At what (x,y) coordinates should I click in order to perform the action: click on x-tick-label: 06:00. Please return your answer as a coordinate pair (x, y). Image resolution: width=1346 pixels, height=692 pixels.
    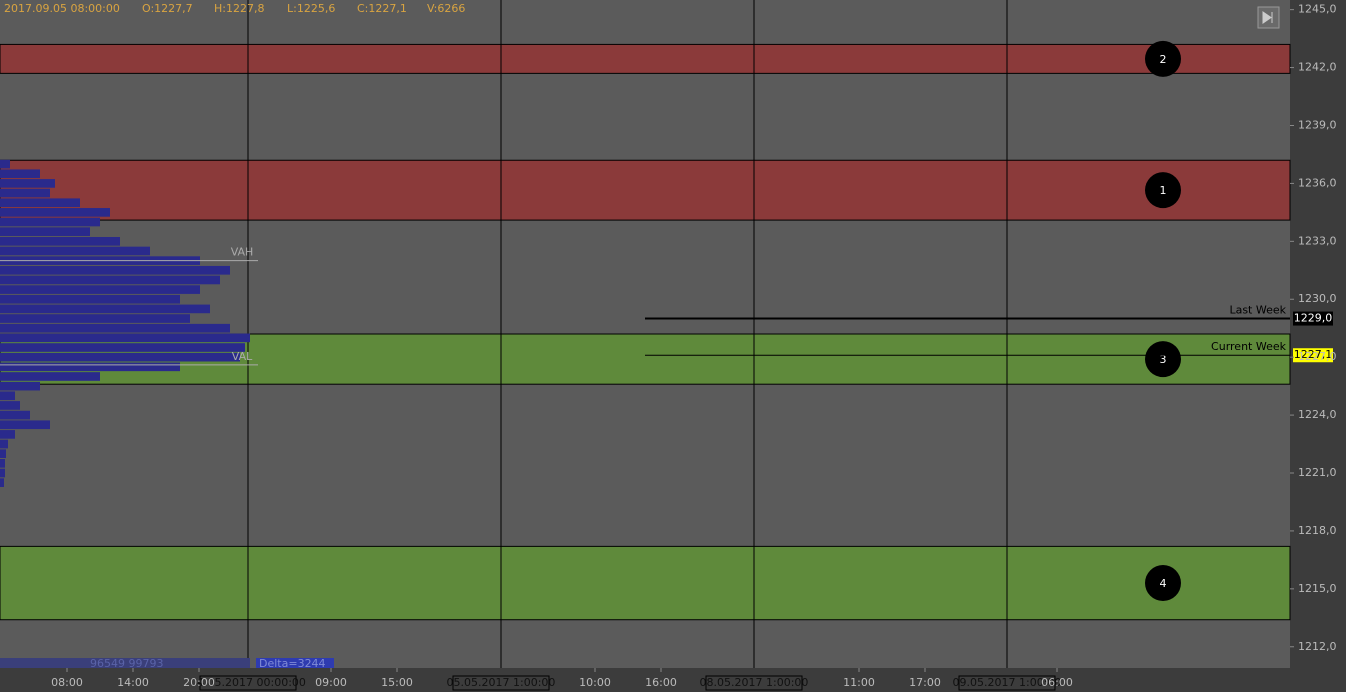
    Looking at the image, I should click on (1057, 682).